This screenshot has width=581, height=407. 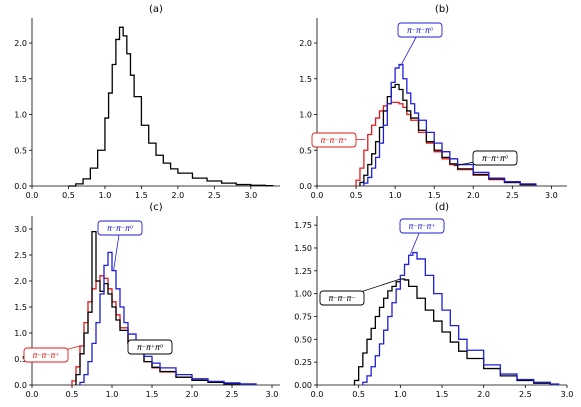 I want to click on panel-title: (a), so click(x=156, y=9).